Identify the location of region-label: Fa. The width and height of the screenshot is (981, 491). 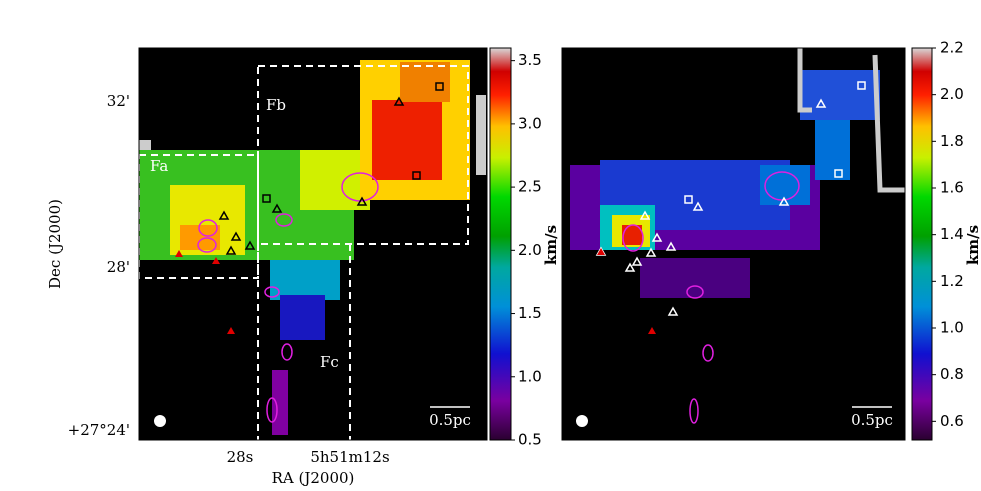
(159, 166).